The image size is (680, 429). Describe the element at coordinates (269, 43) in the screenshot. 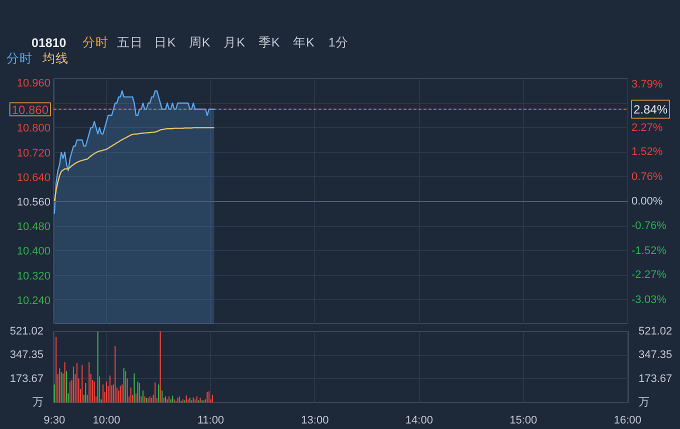

I see `text: 季K` at that location.